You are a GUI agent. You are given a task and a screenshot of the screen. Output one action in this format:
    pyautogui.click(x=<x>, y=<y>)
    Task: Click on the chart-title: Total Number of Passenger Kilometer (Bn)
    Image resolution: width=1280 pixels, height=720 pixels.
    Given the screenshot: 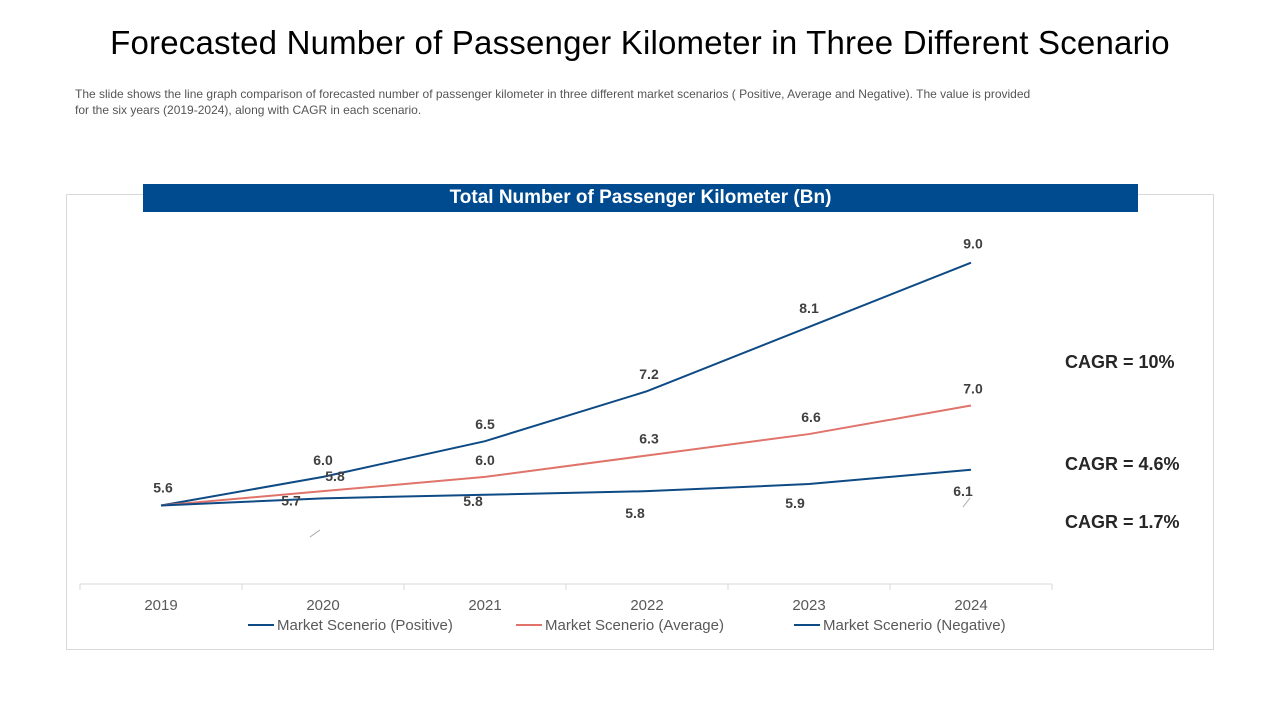 What is the action you would take?
    pyautogui.click(x=640, y=198)
    